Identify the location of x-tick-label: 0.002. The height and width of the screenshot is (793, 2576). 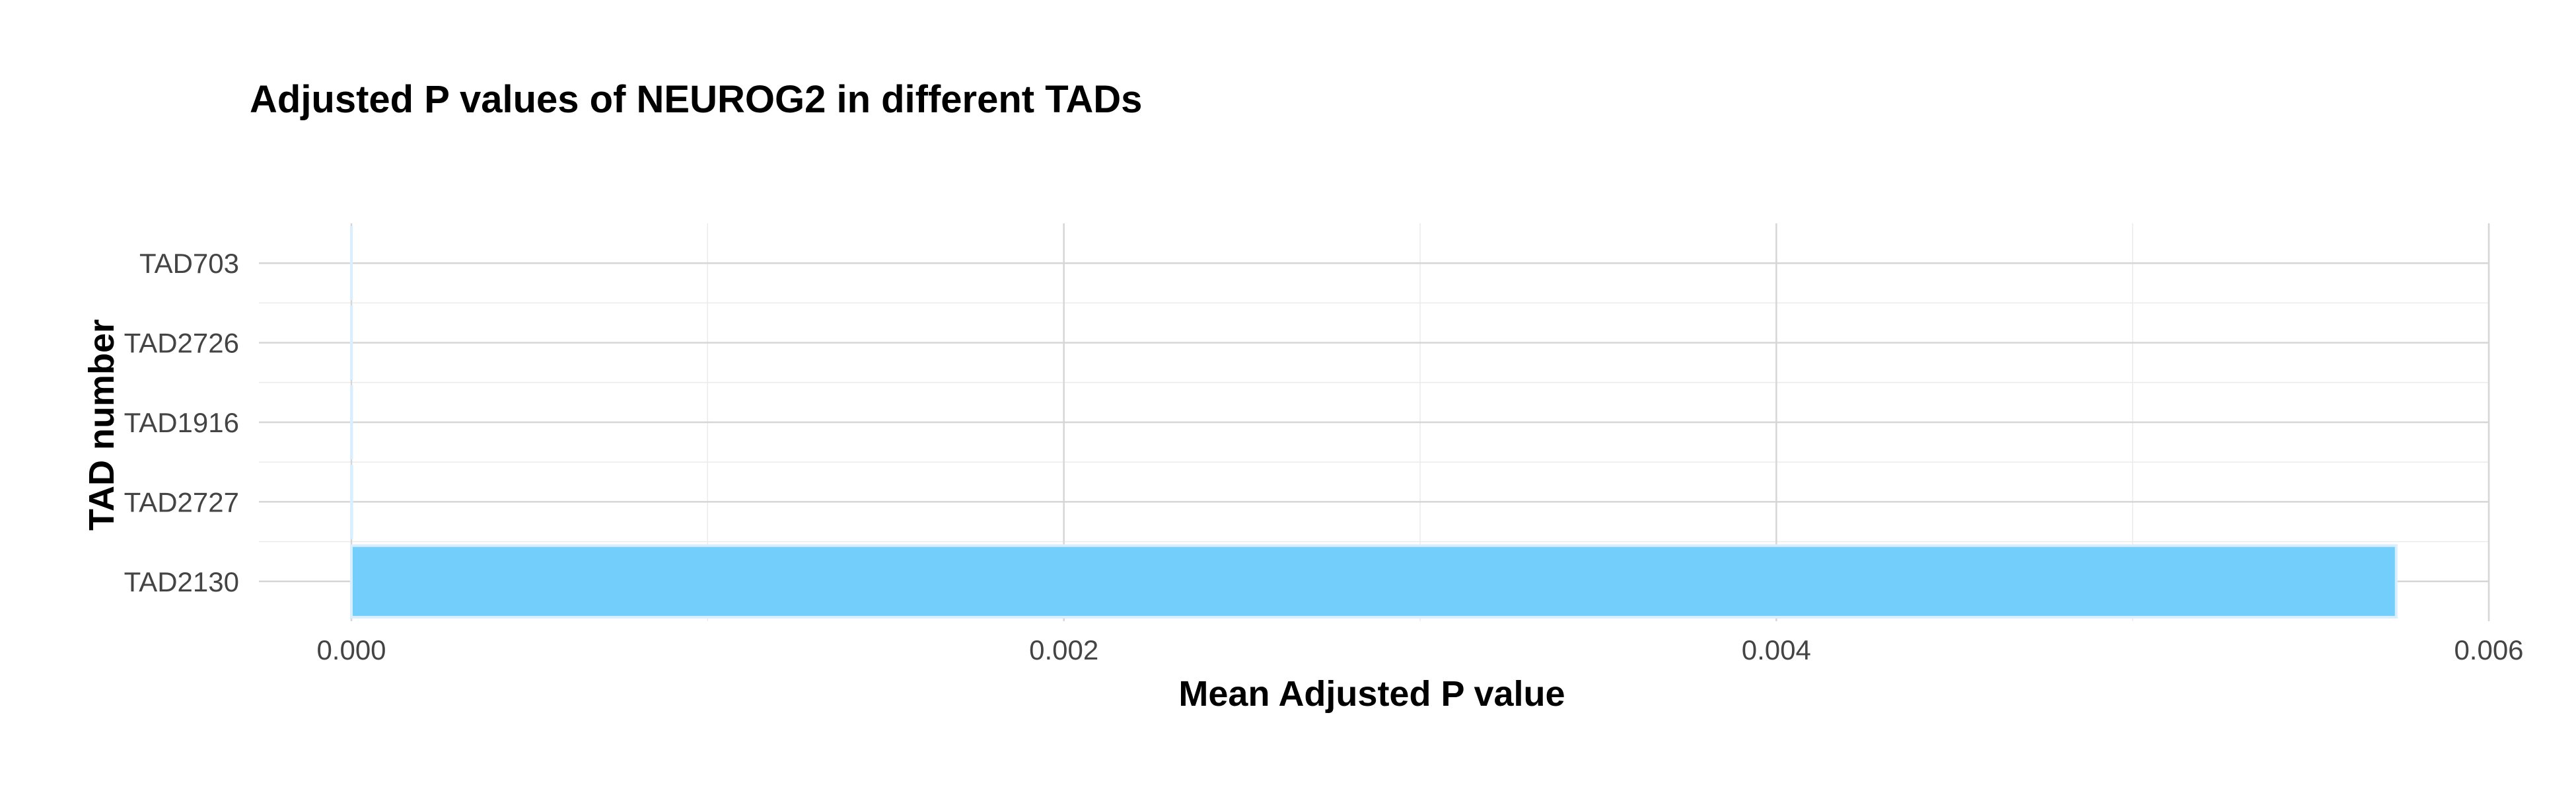
(1064, 650).